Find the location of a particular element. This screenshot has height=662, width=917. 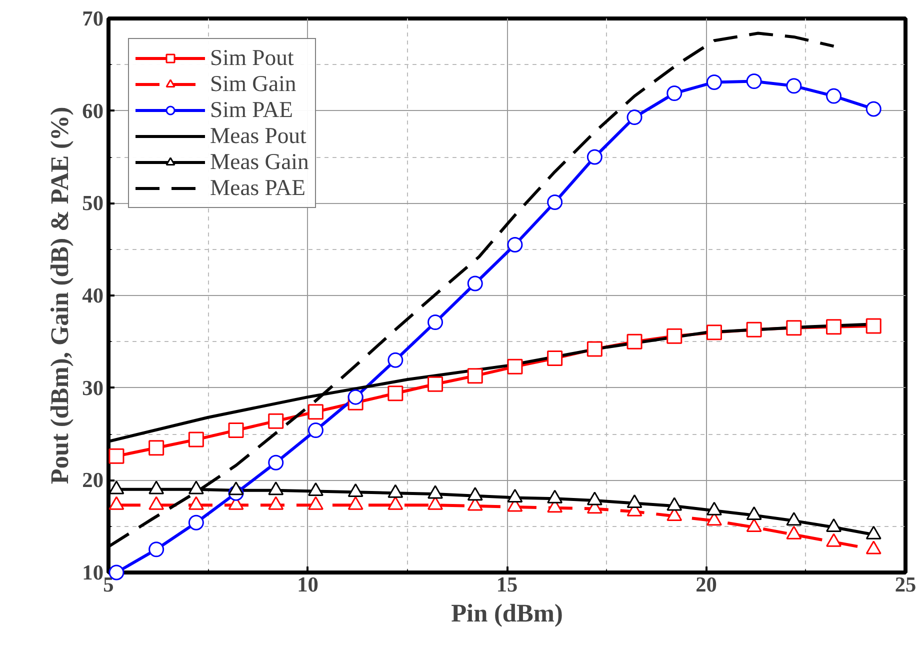

y-tick-label: 60 is located at coordinates (93, 110).